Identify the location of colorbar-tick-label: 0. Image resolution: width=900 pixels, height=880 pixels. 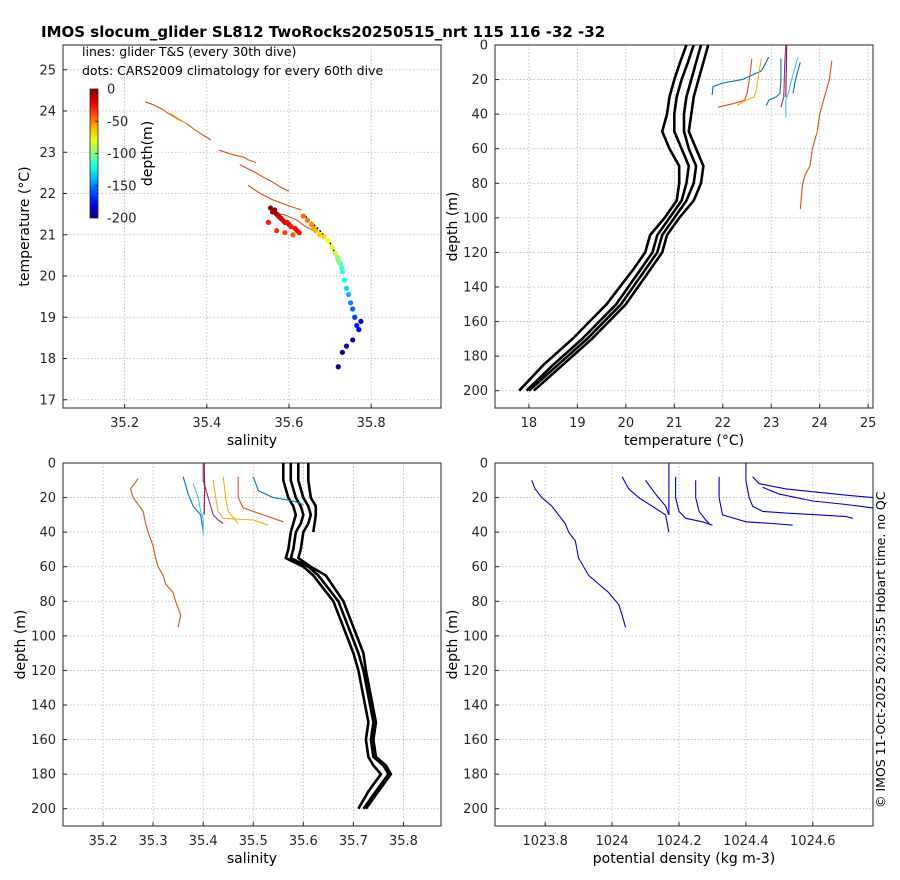
(111, 90).